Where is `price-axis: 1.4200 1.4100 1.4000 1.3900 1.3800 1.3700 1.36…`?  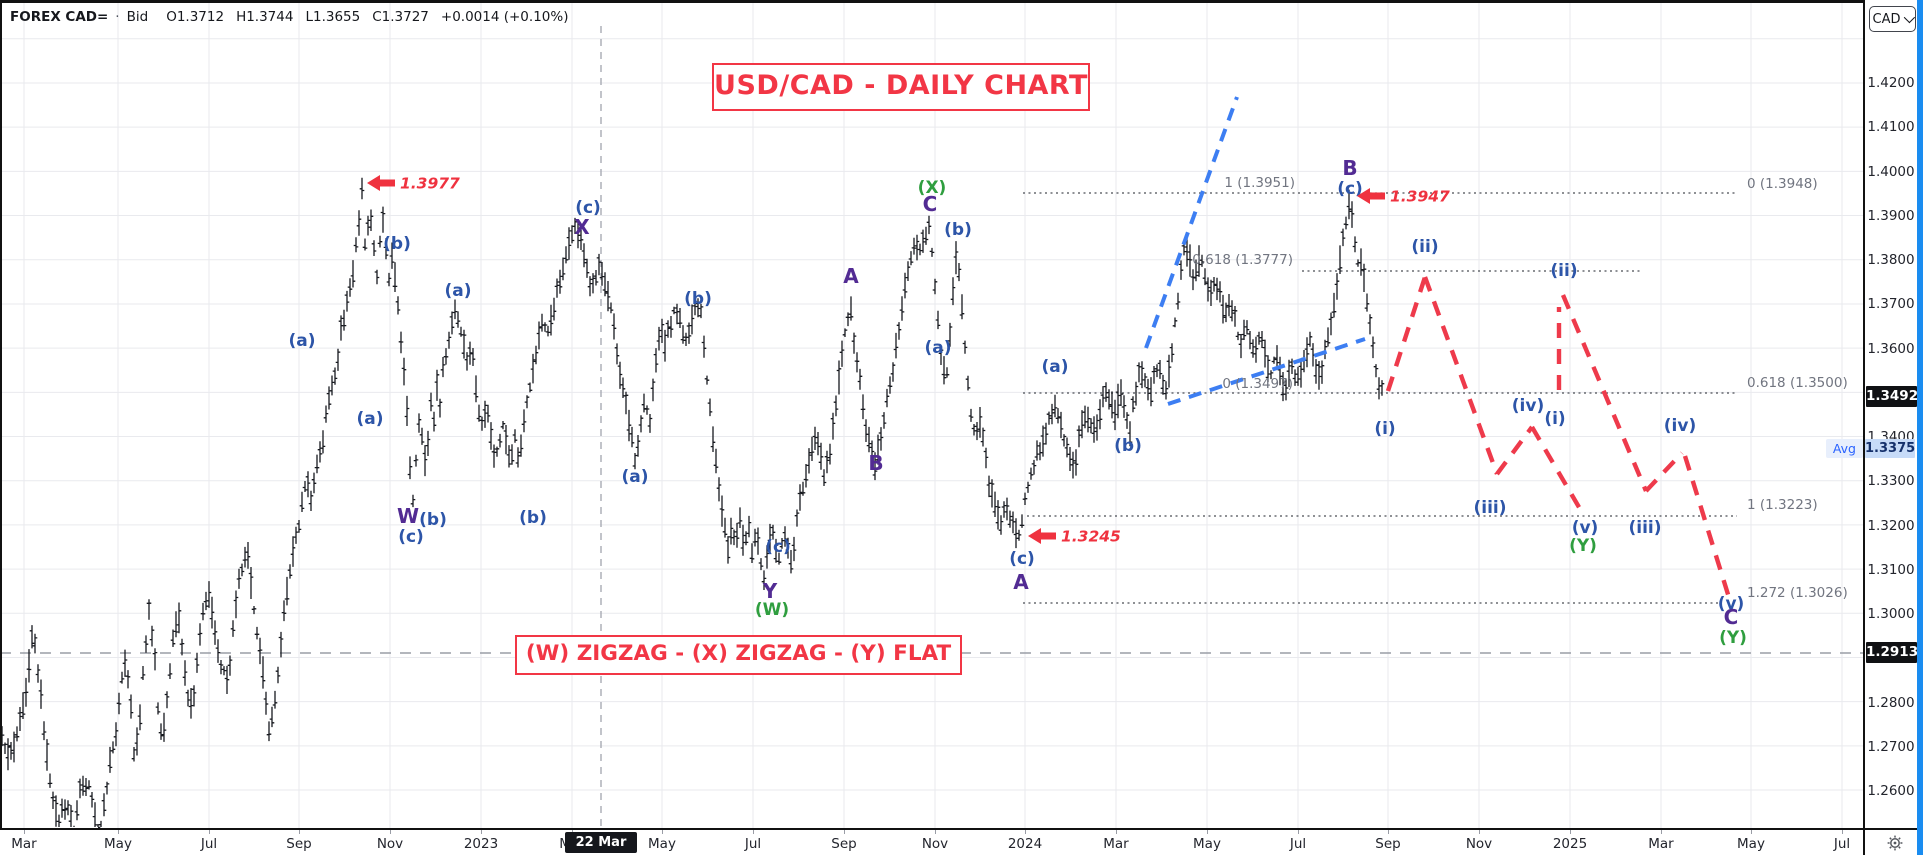 price-axis: 1.4200 1.4100 1.4000 1.3900 1.3800 1.3700 1.36… is located at coordinates (1891, 414).